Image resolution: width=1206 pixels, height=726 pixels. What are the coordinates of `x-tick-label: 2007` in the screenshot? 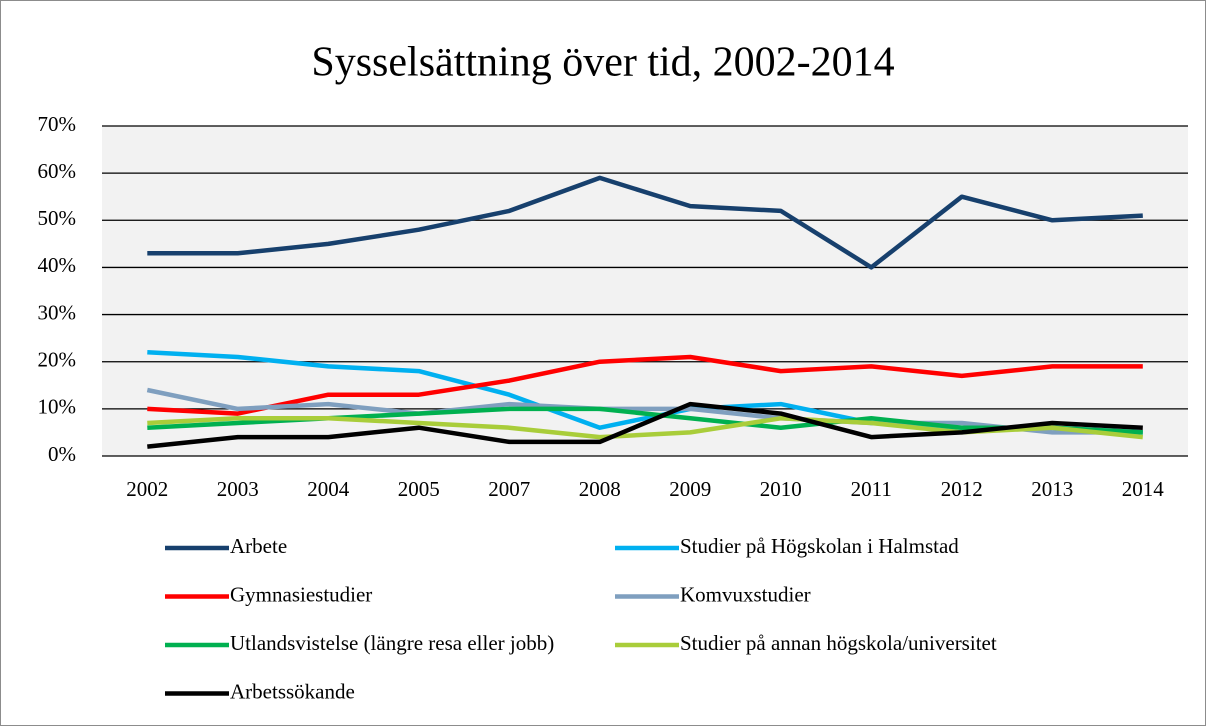 It's located at (509, 489).